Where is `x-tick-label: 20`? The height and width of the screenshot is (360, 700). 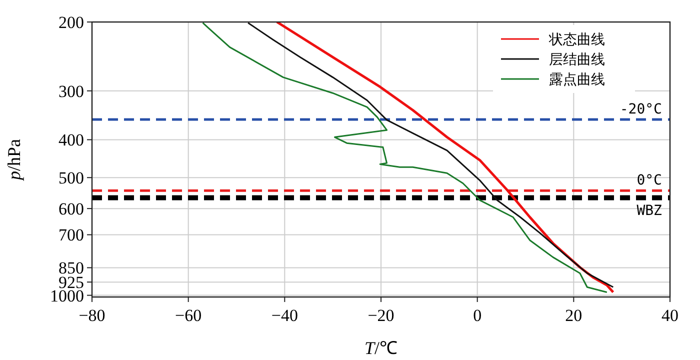
x-tick-label: 20 is located at coordinates (573, 315).